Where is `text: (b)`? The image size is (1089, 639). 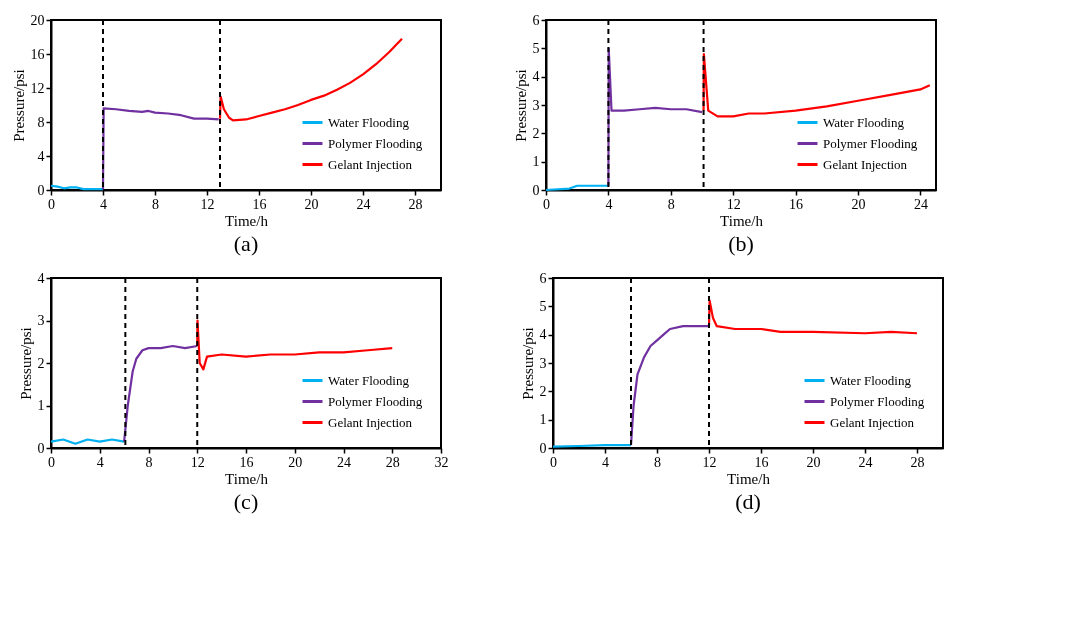 text: (b) is located at coordinates (741, 243).